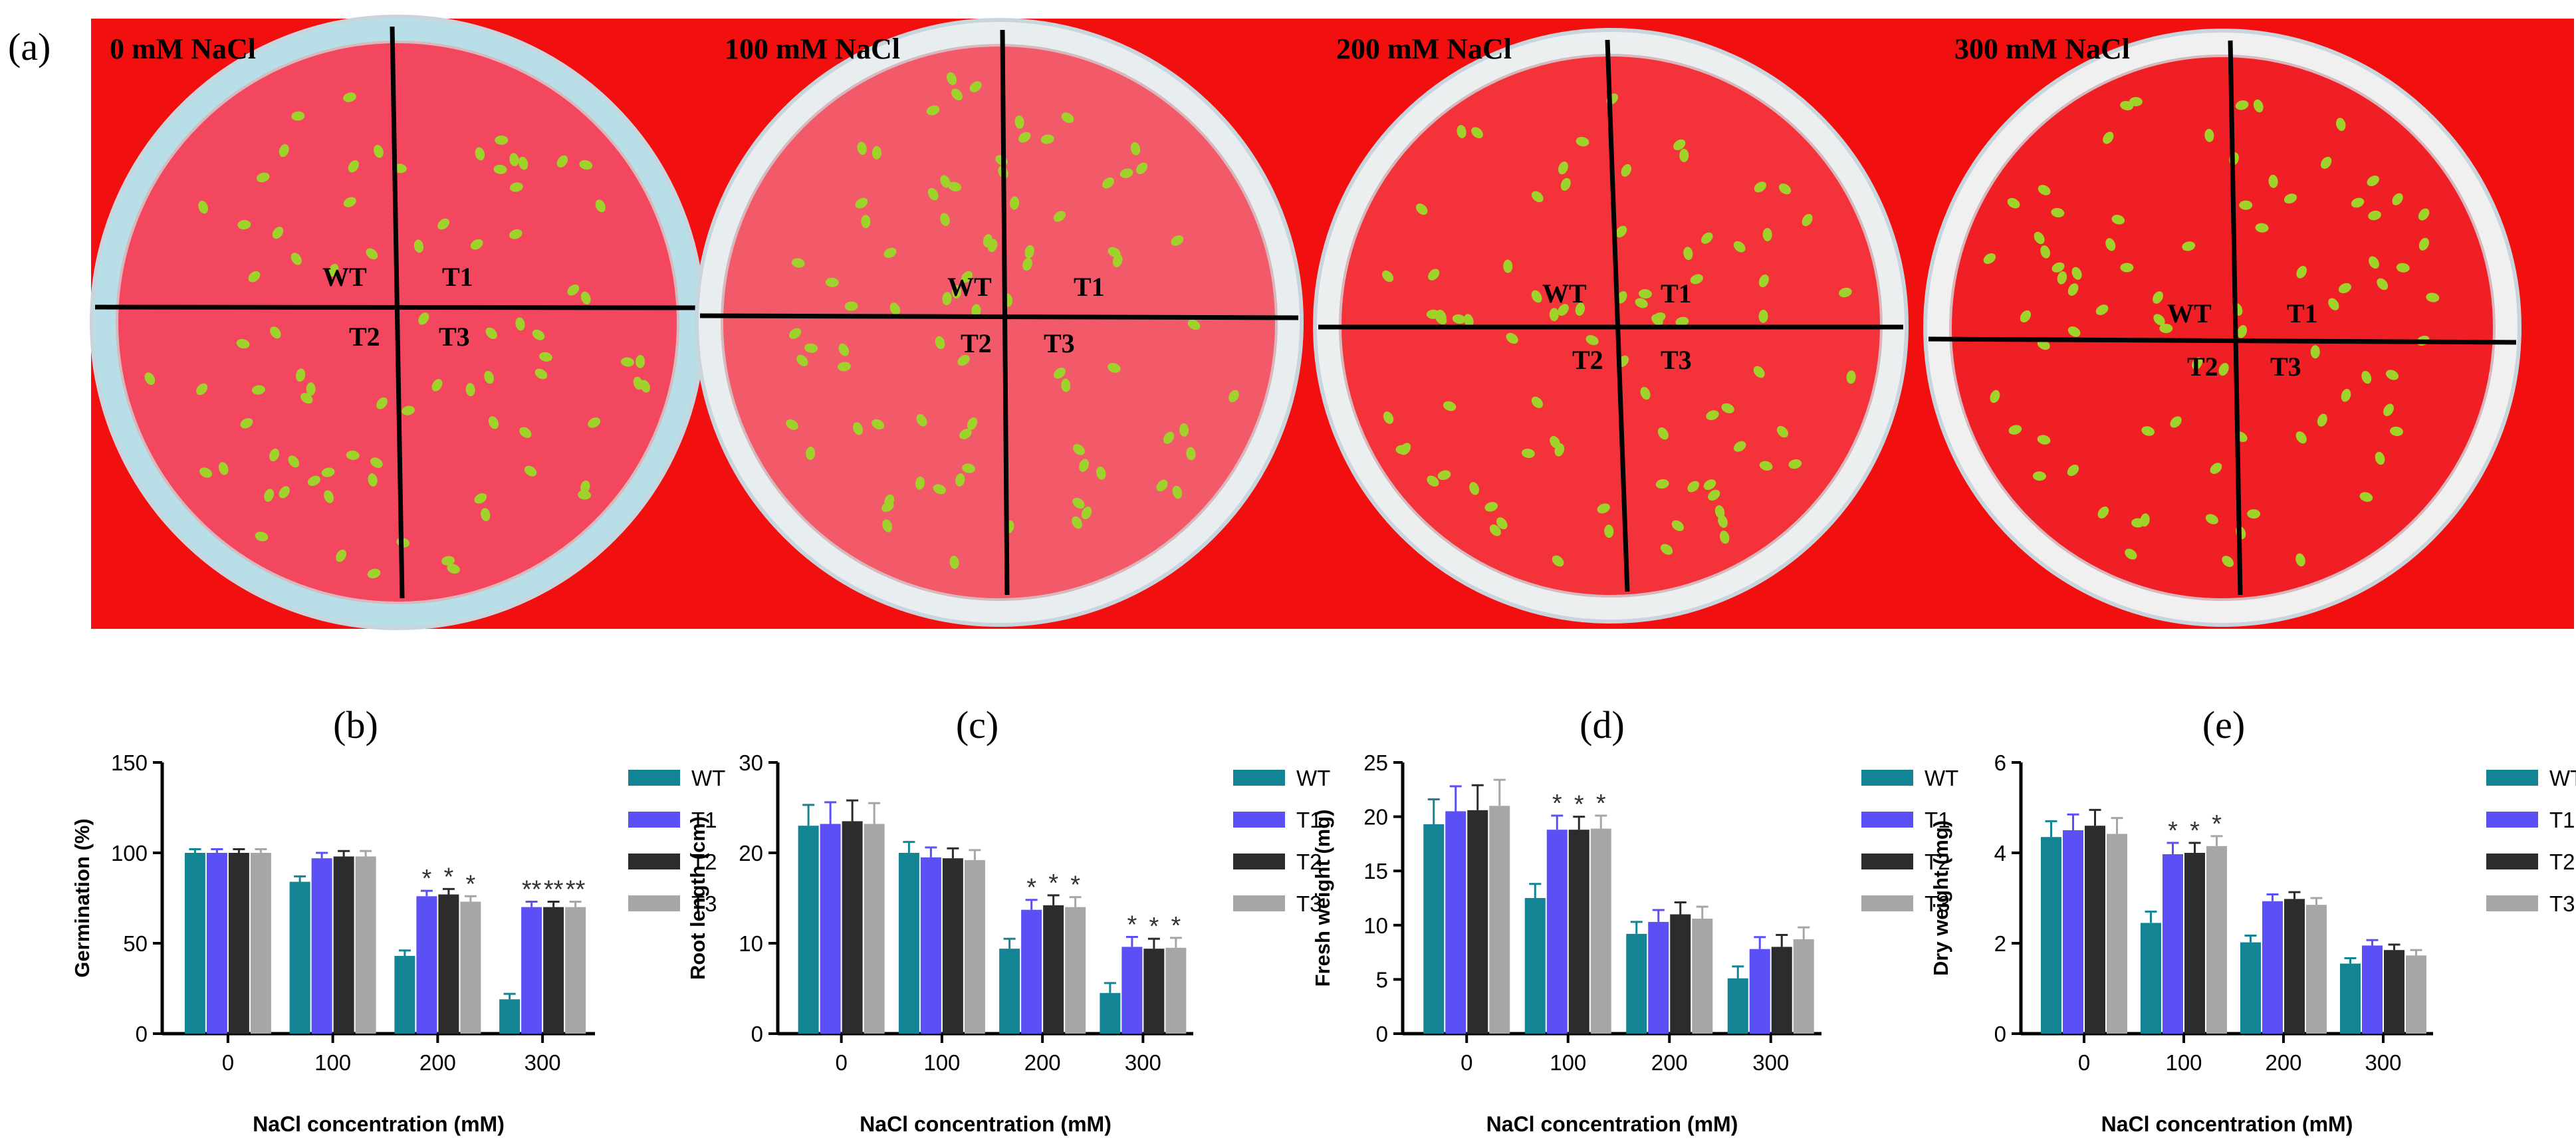  I want to click on significance-mark: **, so click(554, 889).